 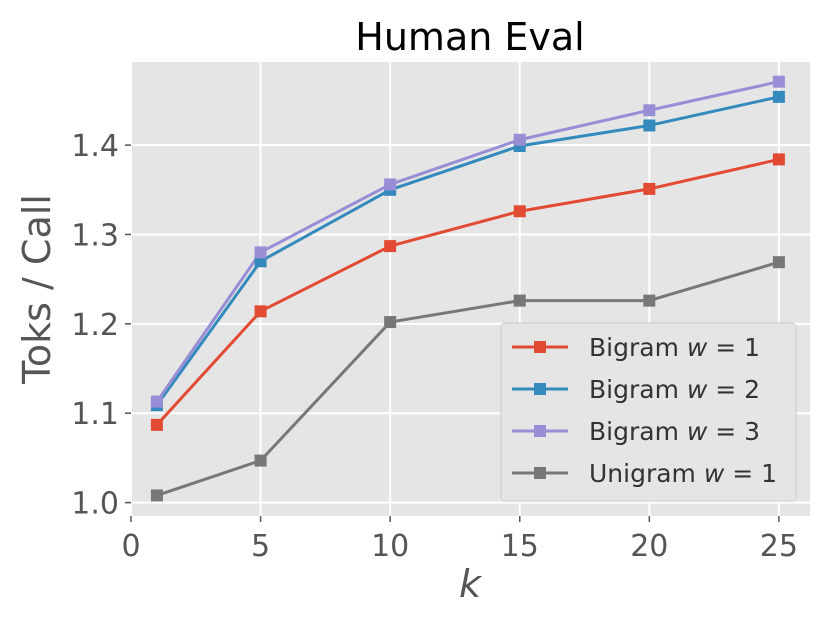 I want to click on y-axis-ticks: 1.0 1.1 1.2 1.3 1.4, so click(x=101, y=325).